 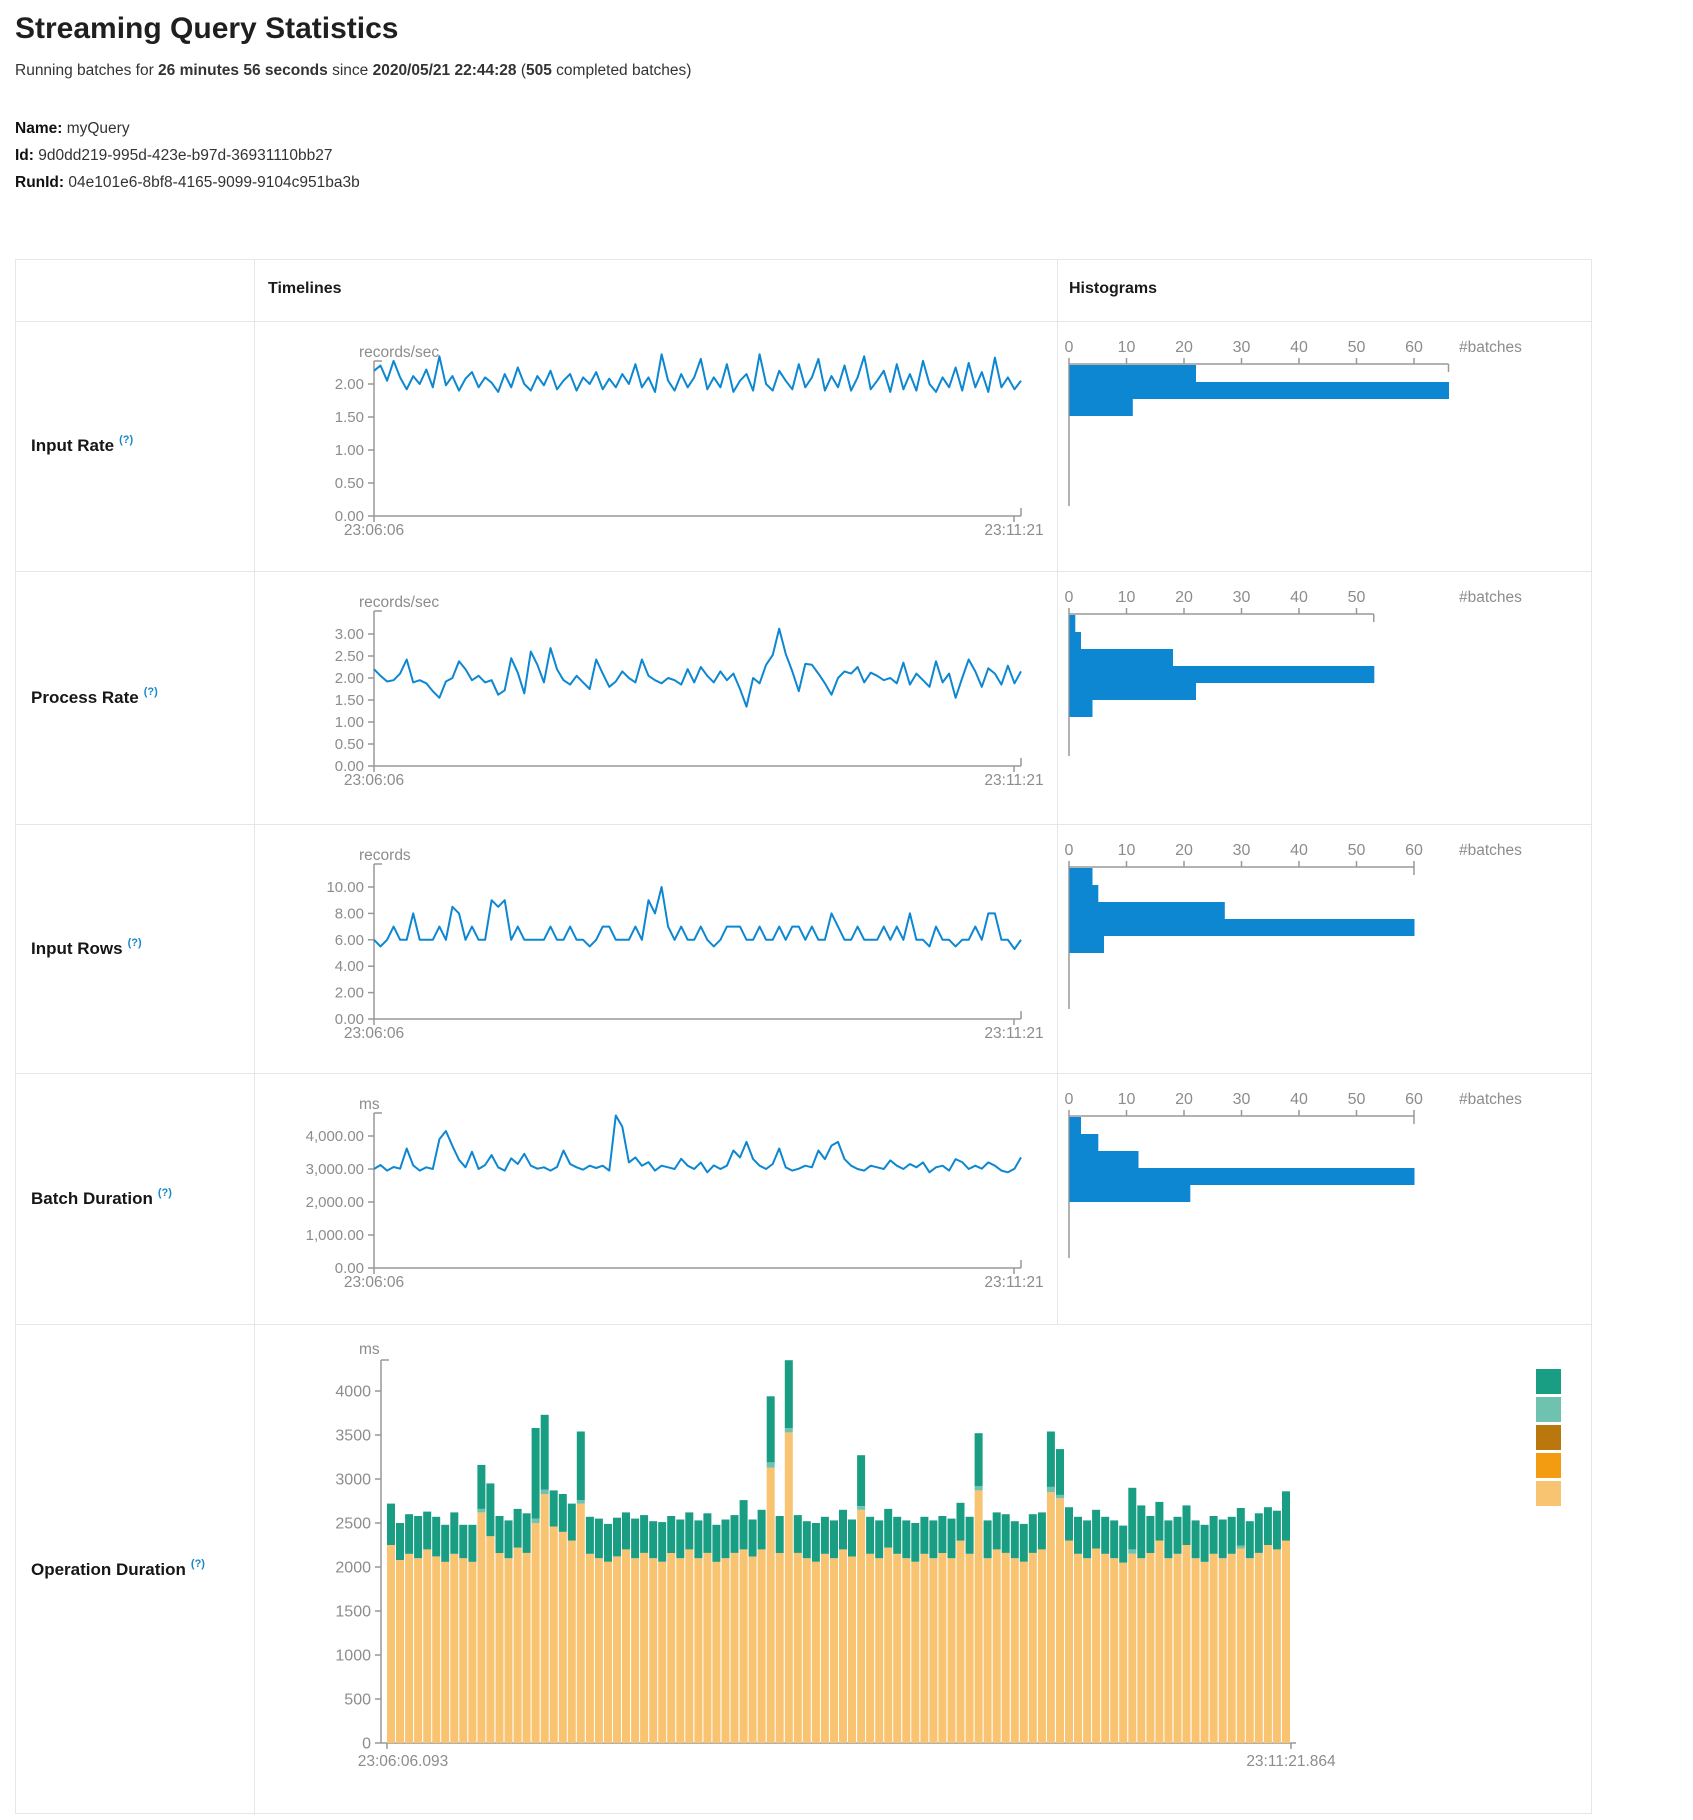 I want to click on query-id-line: Id: 9d0dd219-995d-423e-b97d-36931110bb27, so click(x=173, y=156).